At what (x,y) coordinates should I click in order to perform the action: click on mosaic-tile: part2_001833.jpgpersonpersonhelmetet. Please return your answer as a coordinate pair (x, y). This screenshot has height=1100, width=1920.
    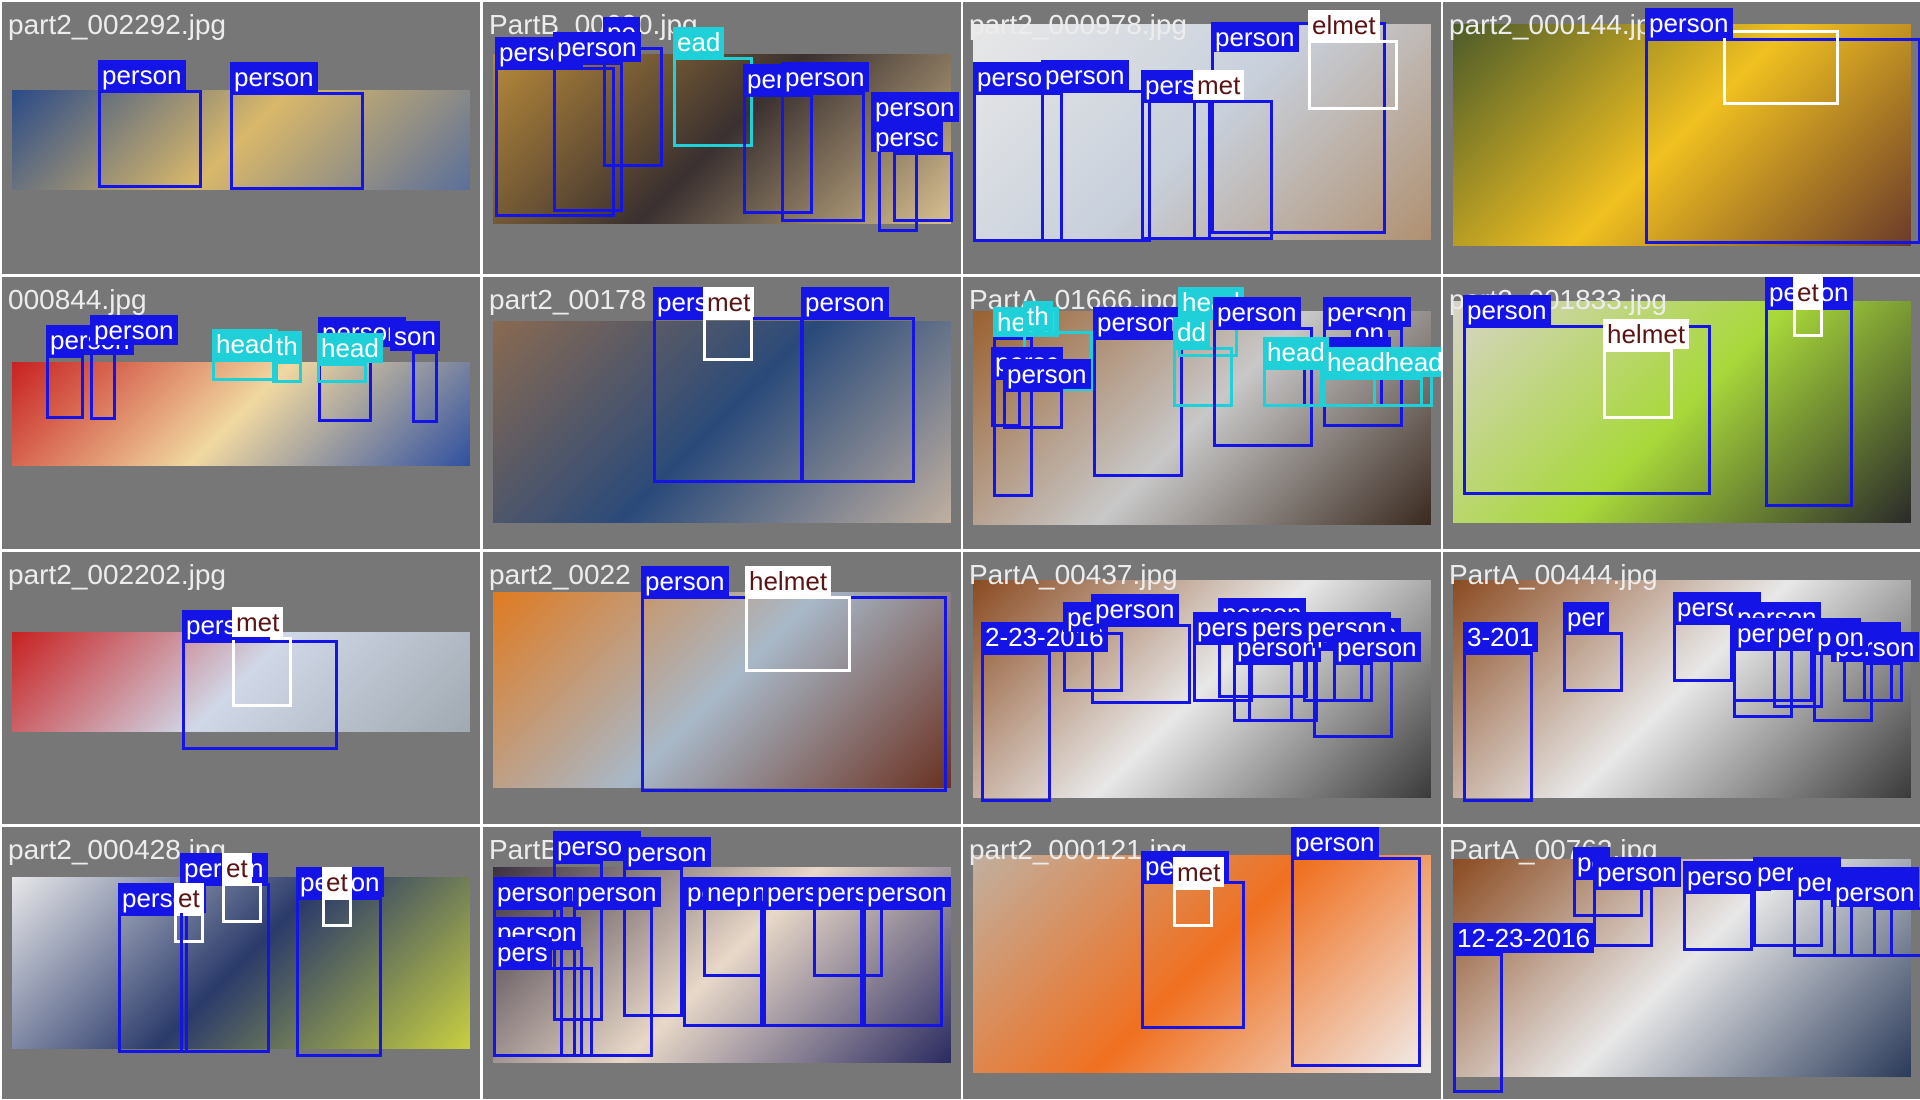
    Looking at the image, I should click on (1681, 413).